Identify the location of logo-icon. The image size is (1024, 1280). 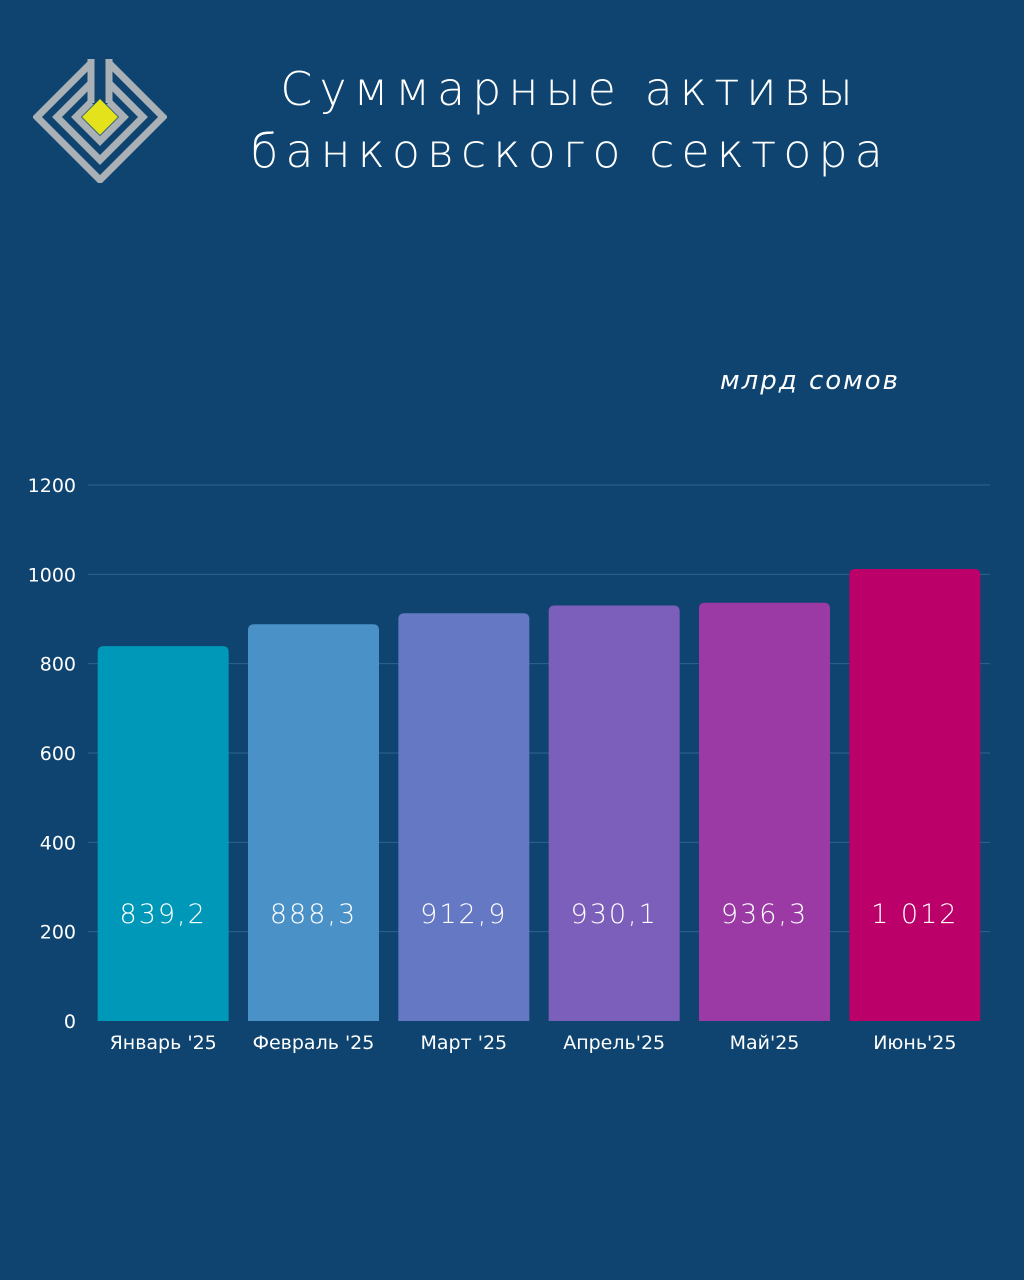
(100, 121).